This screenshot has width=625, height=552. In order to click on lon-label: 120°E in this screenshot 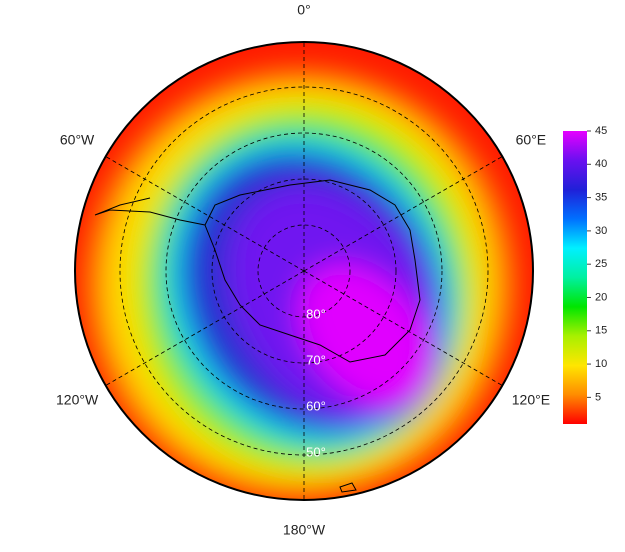, I will do `click(531, 400)`.